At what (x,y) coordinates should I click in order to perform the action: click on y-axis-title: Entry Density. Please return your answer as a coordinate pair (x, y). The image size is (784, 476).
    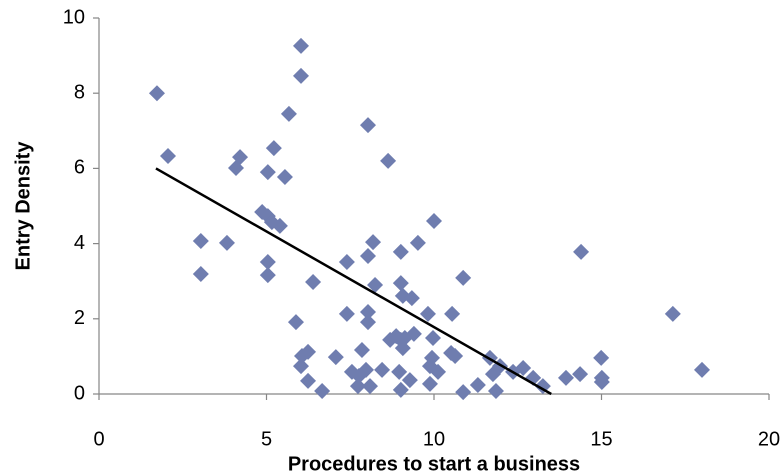
    Looking at the image, I should click on (23, 206).